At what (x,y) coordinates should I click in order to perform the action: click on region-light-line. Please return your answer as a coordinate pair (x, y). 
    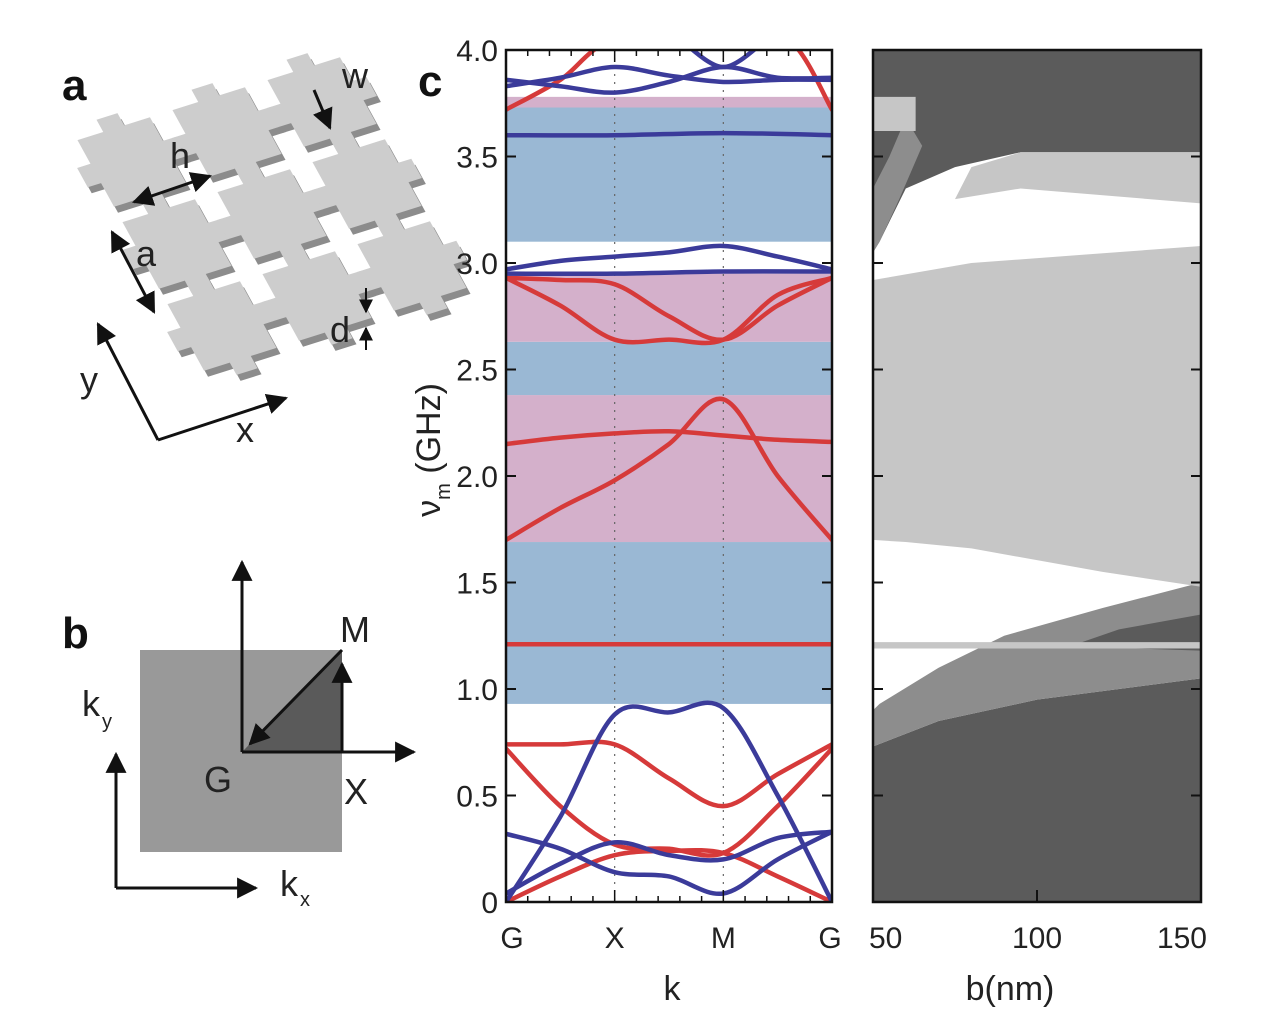
    Looking at the image, I should click on (1037, 645).